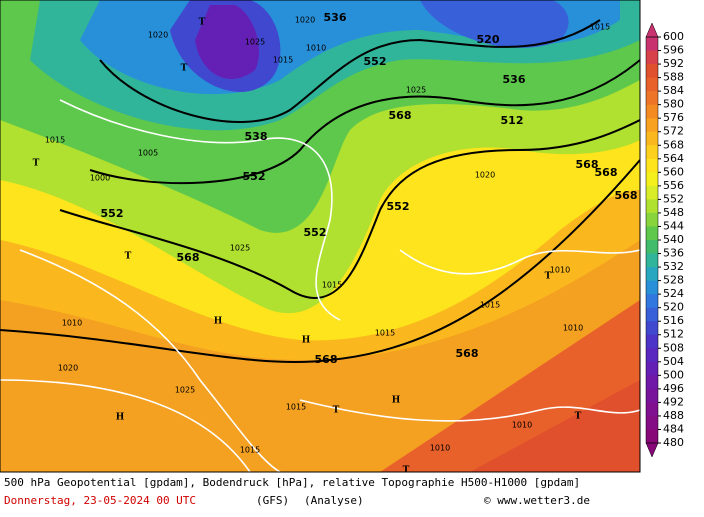 The height and width of the screenshot is (517, 704). What do you see at coordinates (148, 153) in the screenshot?
I see `isobar-label: 1005` at bounding box center [148, 153].